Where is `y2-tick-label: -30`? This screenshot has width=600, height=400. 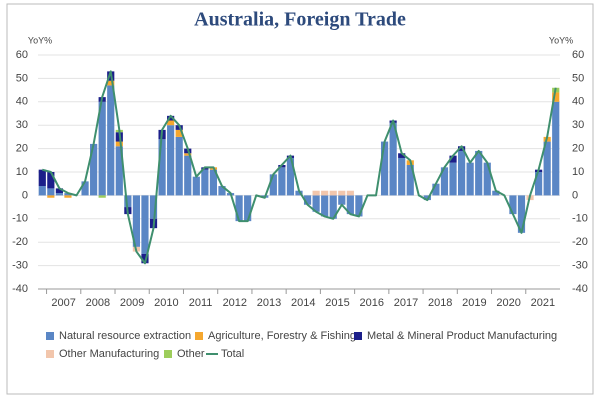 y2-tick-label: -30 is located at coordinates (580, 266).